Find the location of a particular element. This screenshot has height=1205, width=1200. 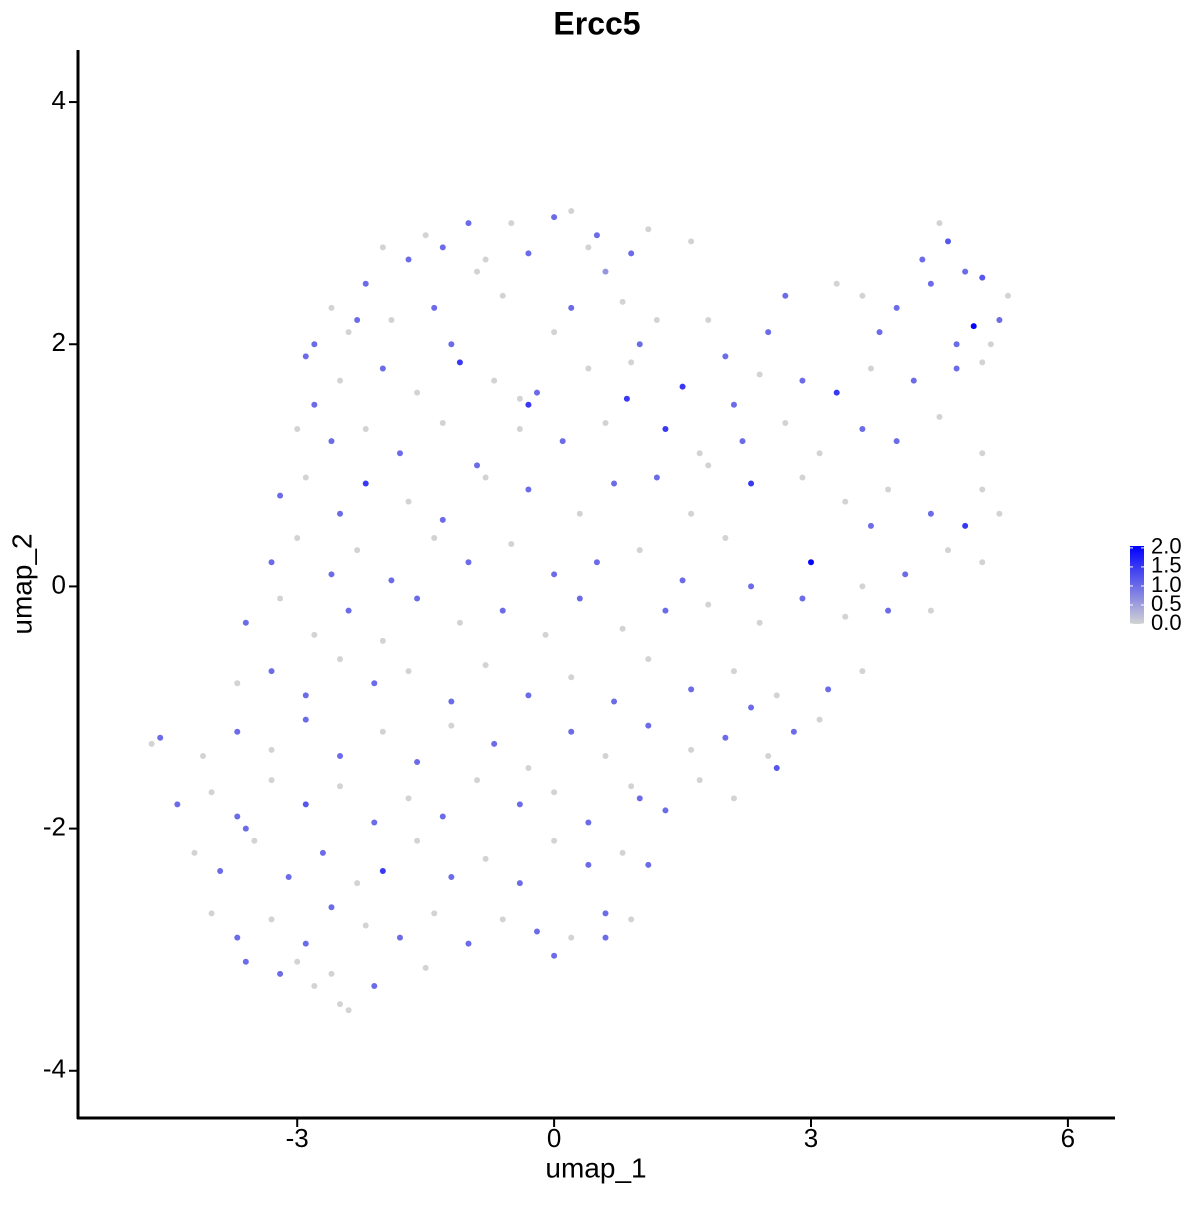

chart-title: Ercc5 is located at coordinates (596, 23).